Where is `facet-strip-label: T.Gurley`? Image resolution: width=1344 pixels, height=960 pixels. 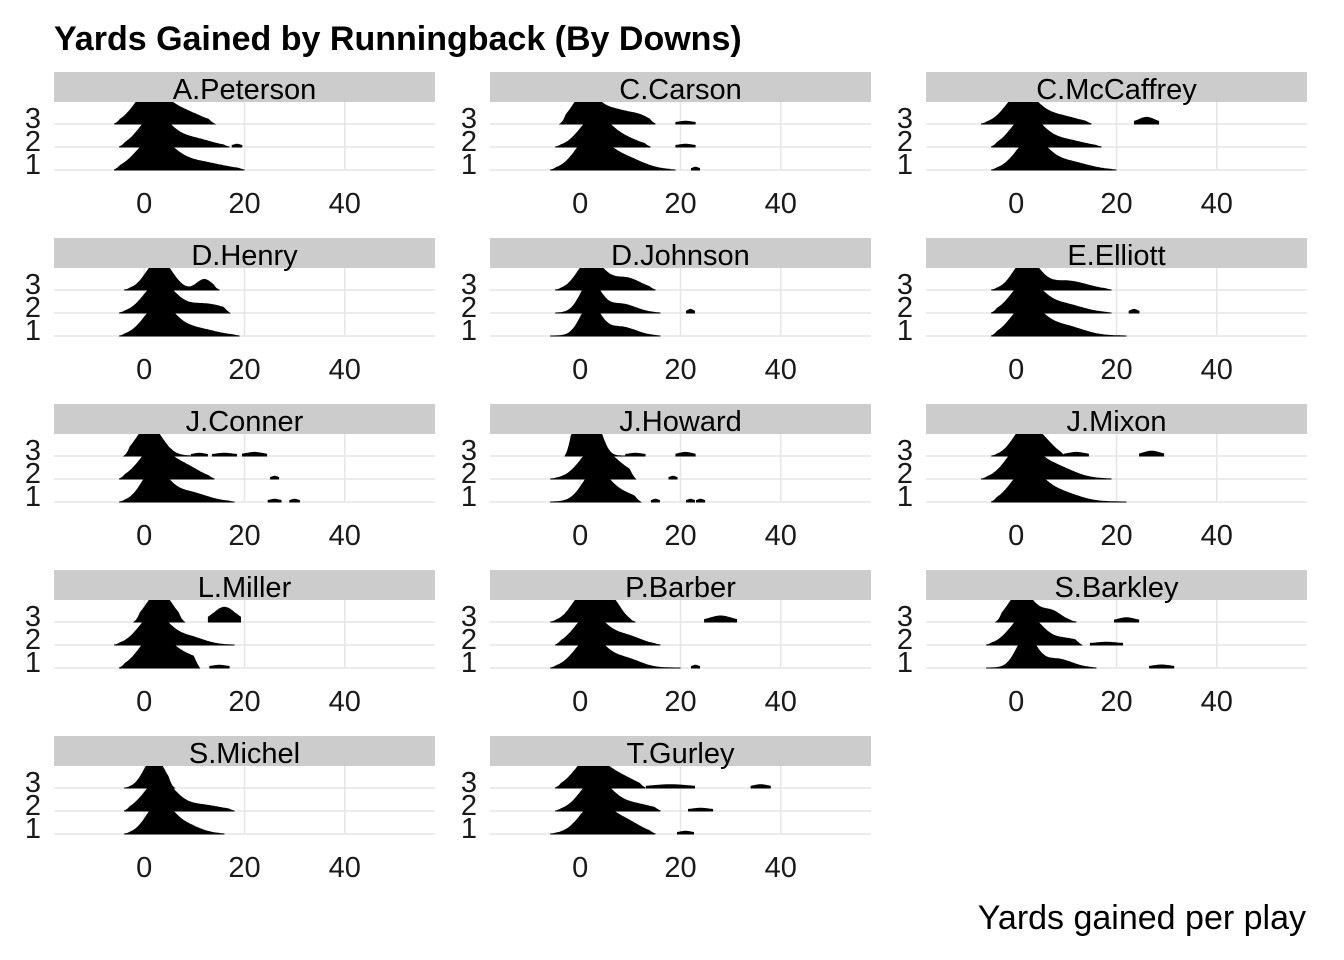
facet-strip-label: T.Gurley is located at coordinates (681, 754).